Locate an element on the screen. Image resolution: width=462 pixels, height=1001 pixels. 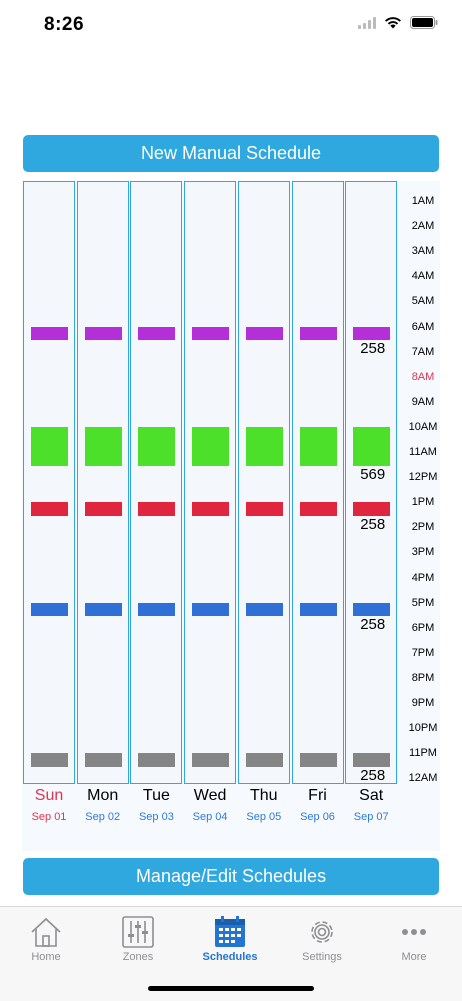
gear-icon is located at coordinates (322, 932).